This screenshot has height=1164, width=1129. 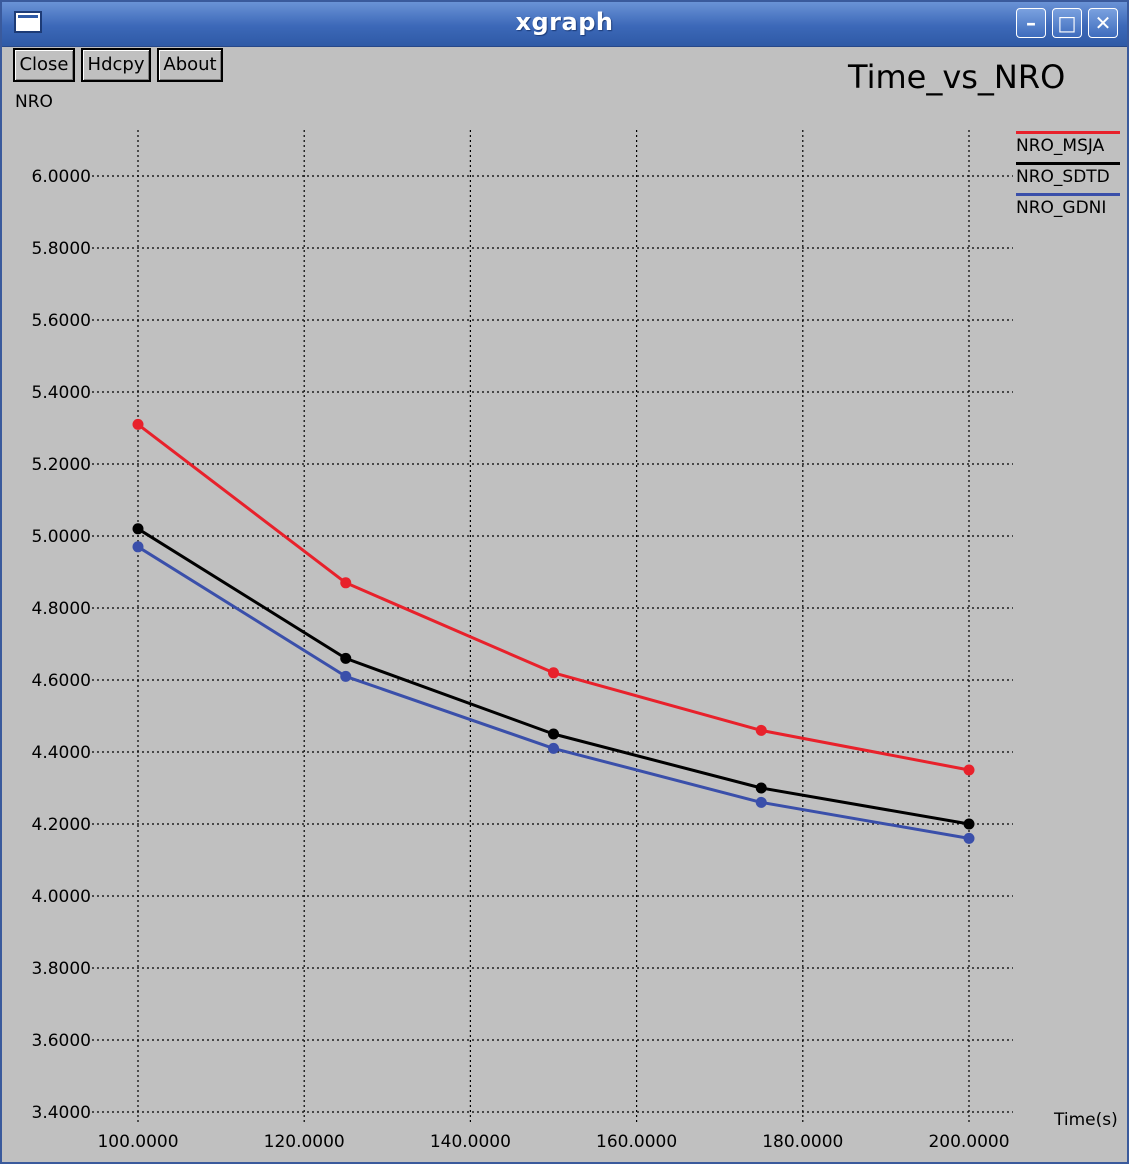 I want to click on hdcpy-button: Hdcpy, so click(x=116, y=65).